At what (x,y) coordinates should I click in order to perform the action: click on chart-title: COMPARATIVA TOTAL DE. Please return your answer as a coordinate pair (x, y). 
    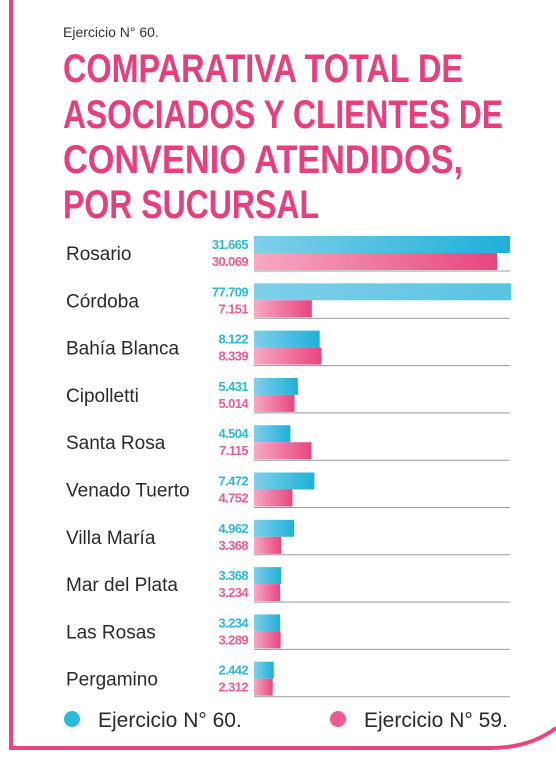
    Looking at the image, I should click on (263, 69).